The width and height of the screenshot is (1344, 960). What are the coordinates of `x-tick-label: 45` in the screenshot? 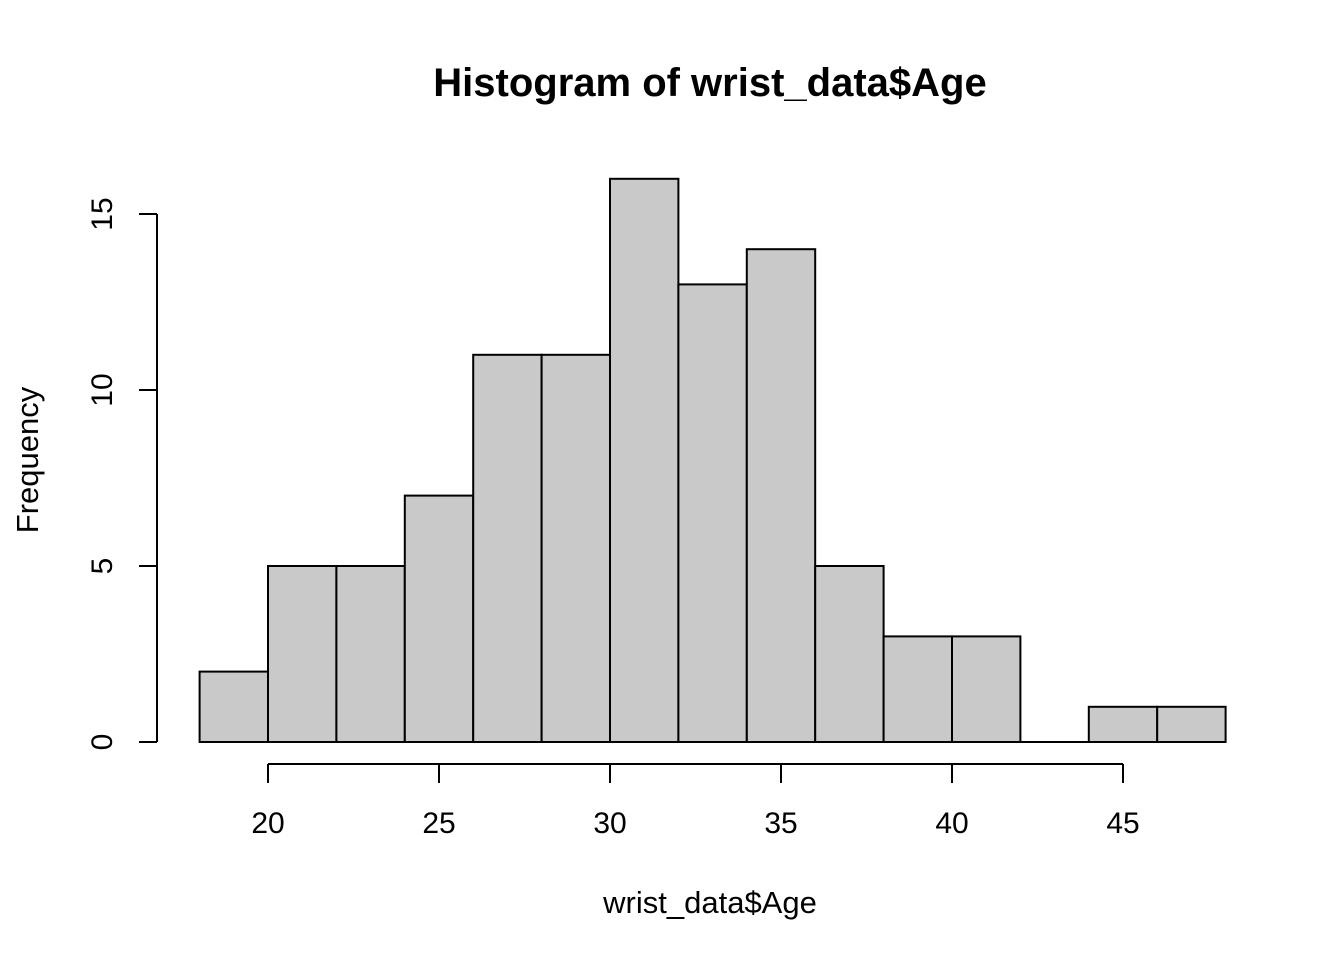 It's located at (1122, 823).